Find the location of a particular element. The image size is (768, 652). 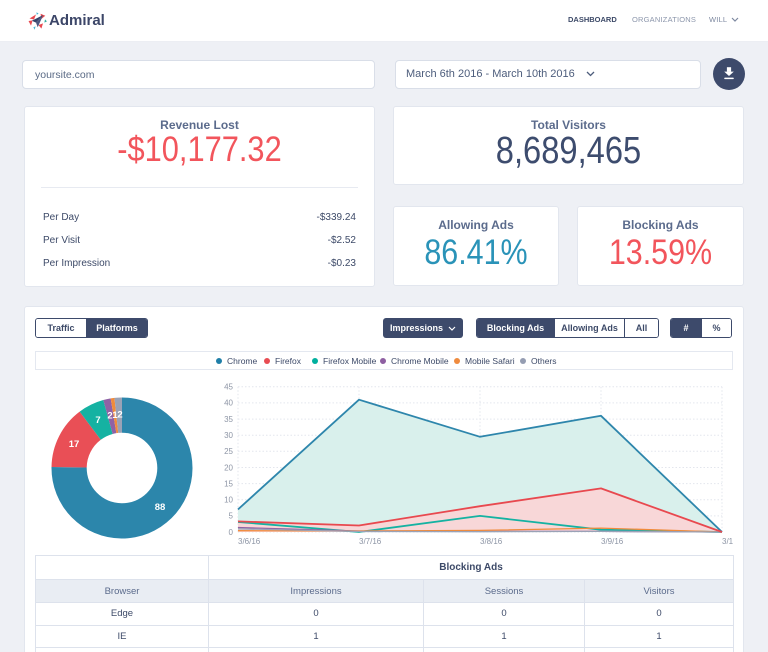

svg-text: 10 is located at coordinates (228, 500).